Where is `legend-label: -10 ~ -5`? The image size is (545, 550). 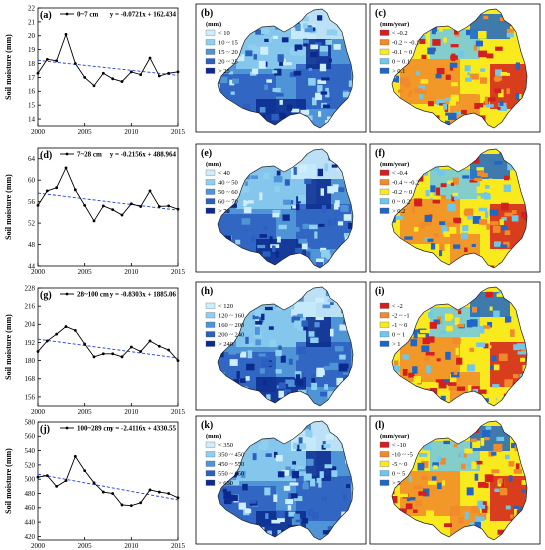 legend-label: -10 ~ -5 is located at coordinates (402, 455).